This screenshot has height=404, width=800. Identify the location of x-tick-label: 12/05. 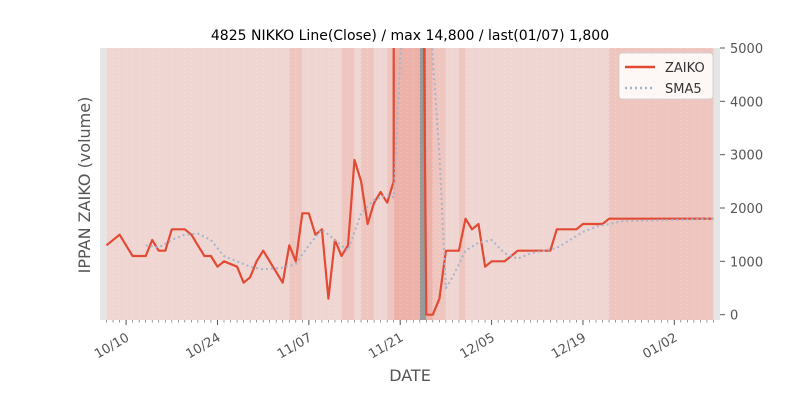
(478, 346).